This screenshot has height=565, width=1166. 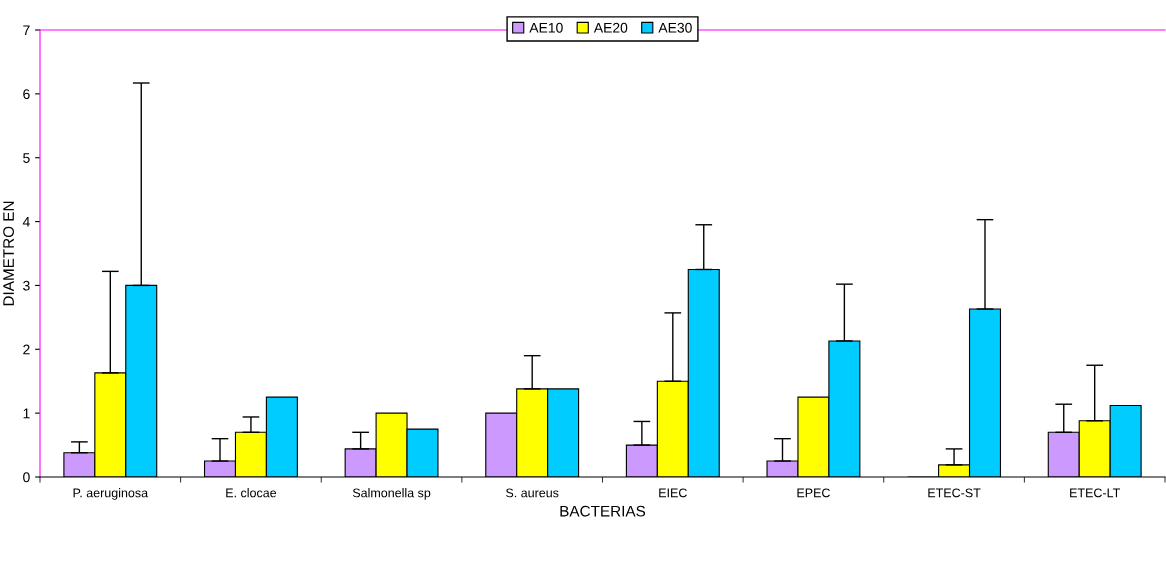 What do you see at coordinates (26, 94) in the screenshot?
I see `y-tick-label: 6` at bounding box center [26, 94].